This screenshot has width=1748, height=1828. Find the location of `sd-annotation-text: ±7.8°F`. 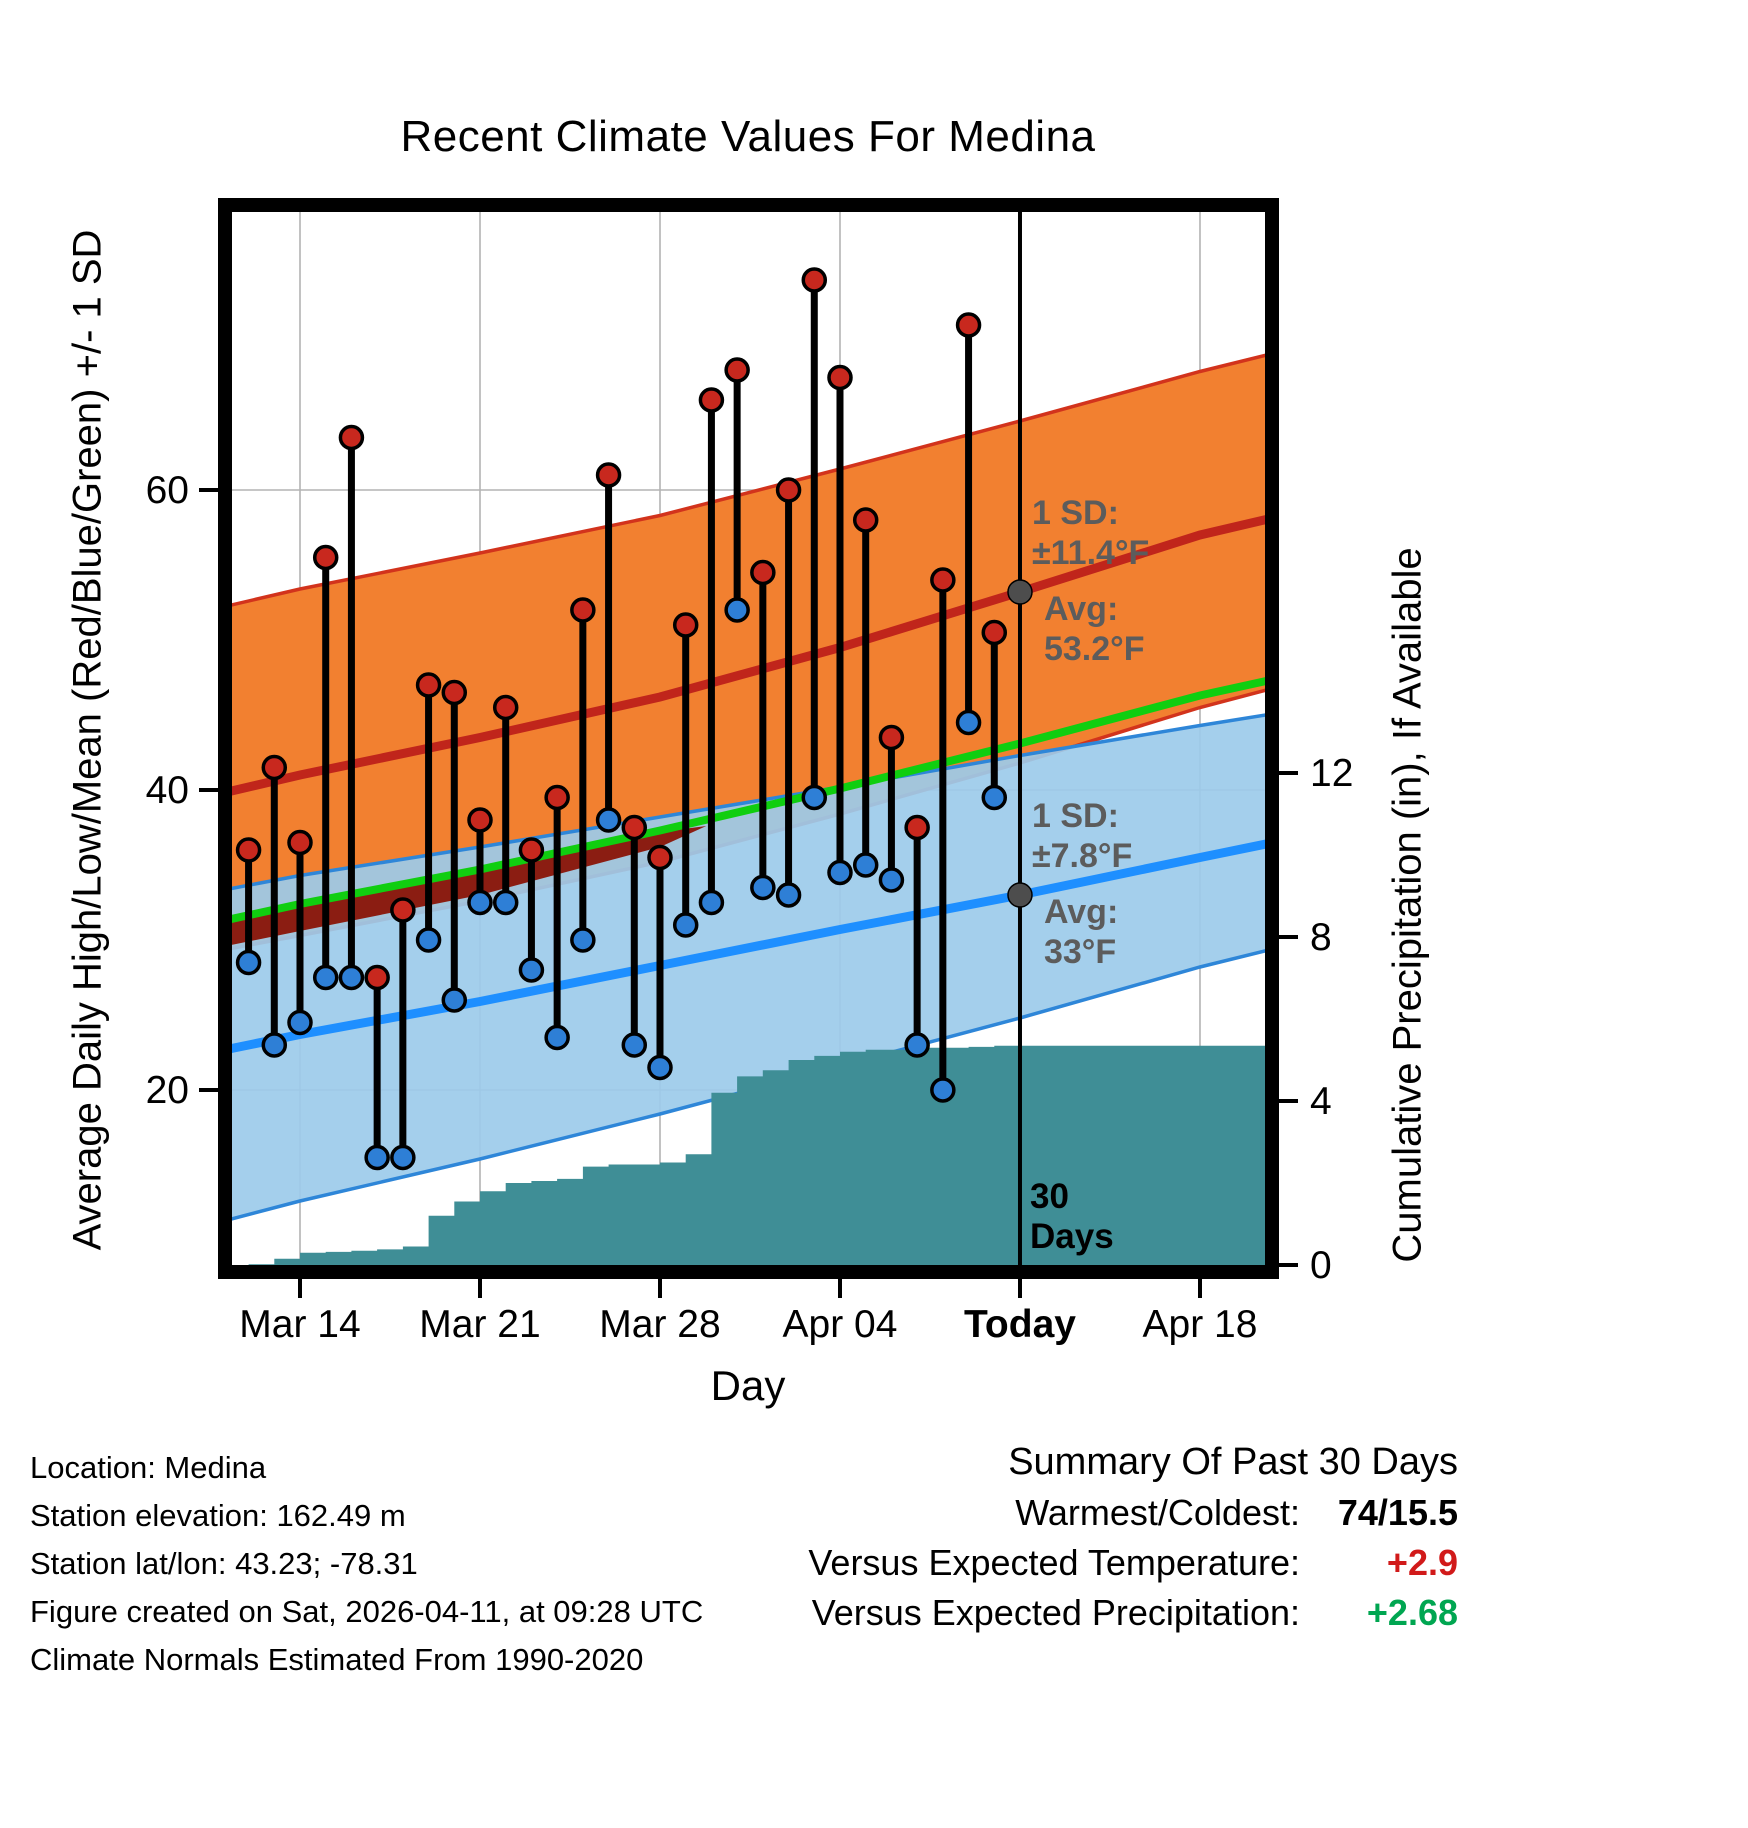

sd-annotation-text: ±7.8°F is located at coordinates (1082, 856).